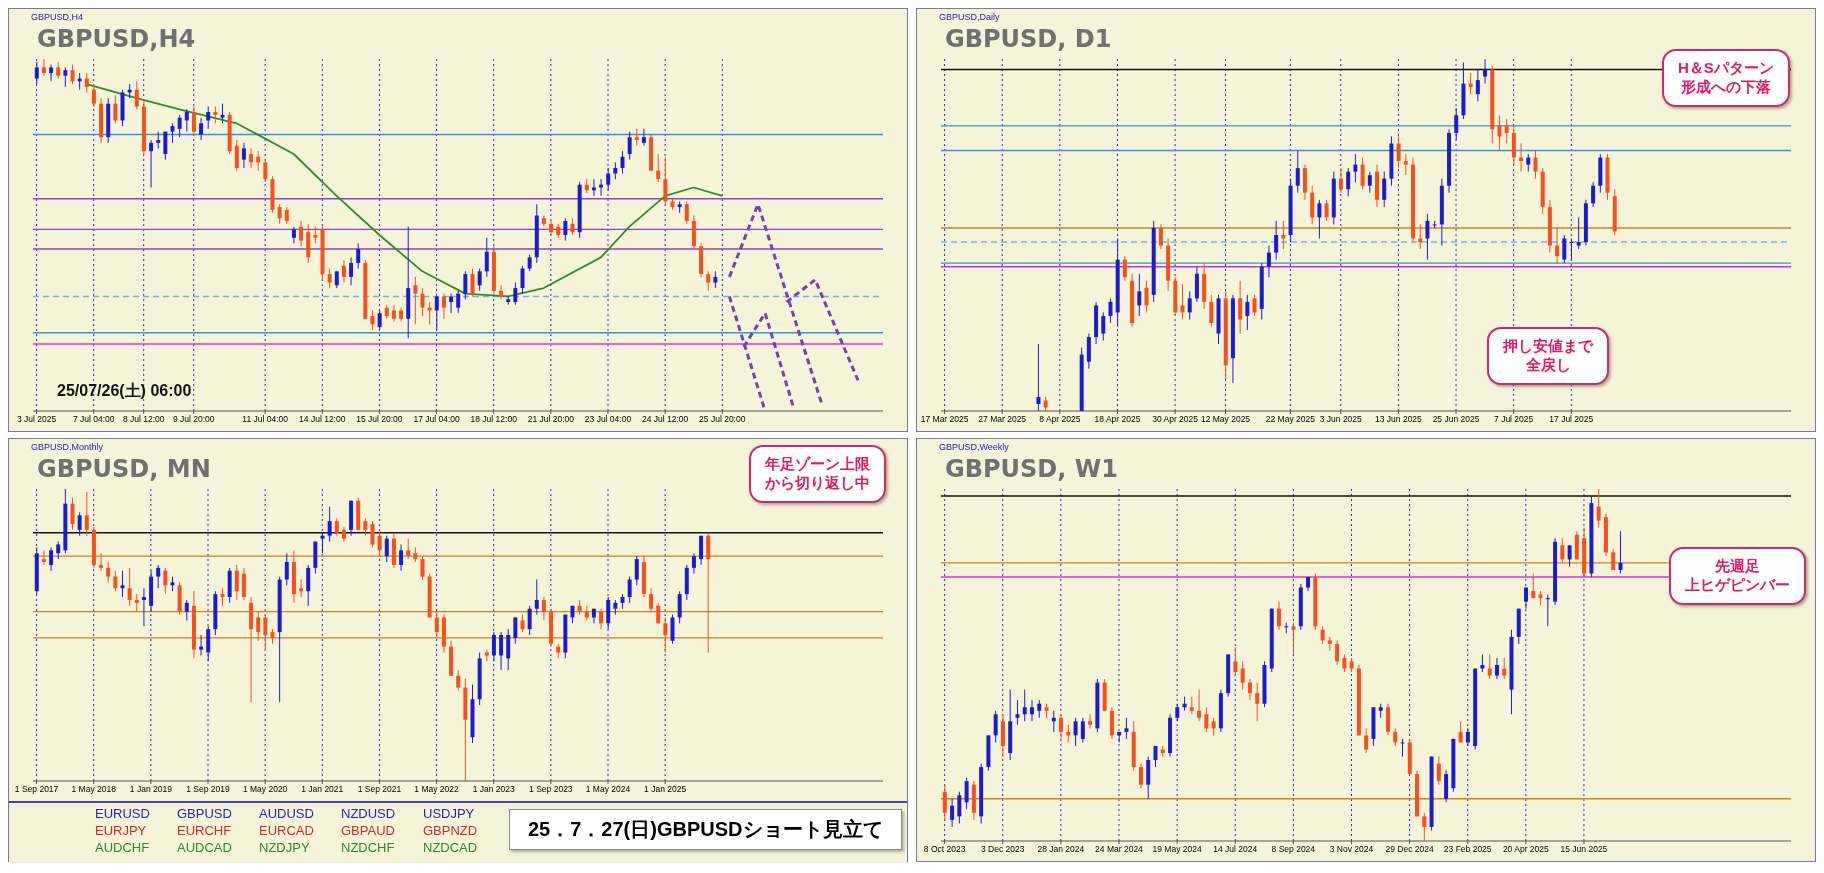 The width and height of the screenshot is (1824, 873). I want to click on text: NZDJPY, so click(284, 847).